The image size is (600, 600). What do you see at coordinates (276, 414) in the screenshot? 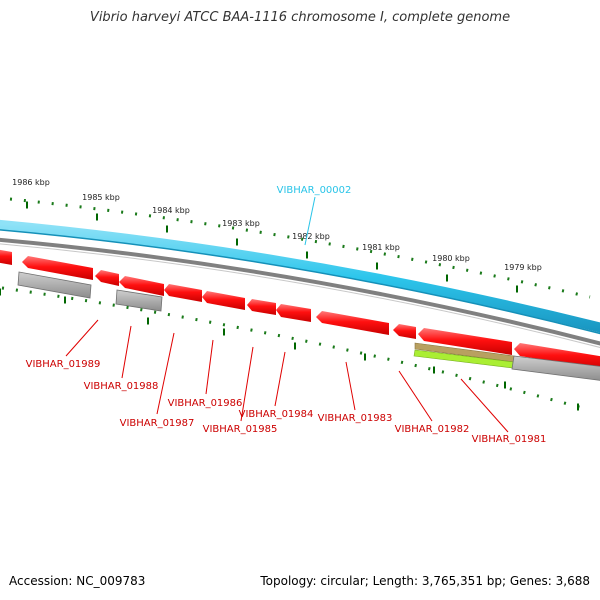
I see `gene-label: VIBHAR_01984` at bounding box center [276, 414].